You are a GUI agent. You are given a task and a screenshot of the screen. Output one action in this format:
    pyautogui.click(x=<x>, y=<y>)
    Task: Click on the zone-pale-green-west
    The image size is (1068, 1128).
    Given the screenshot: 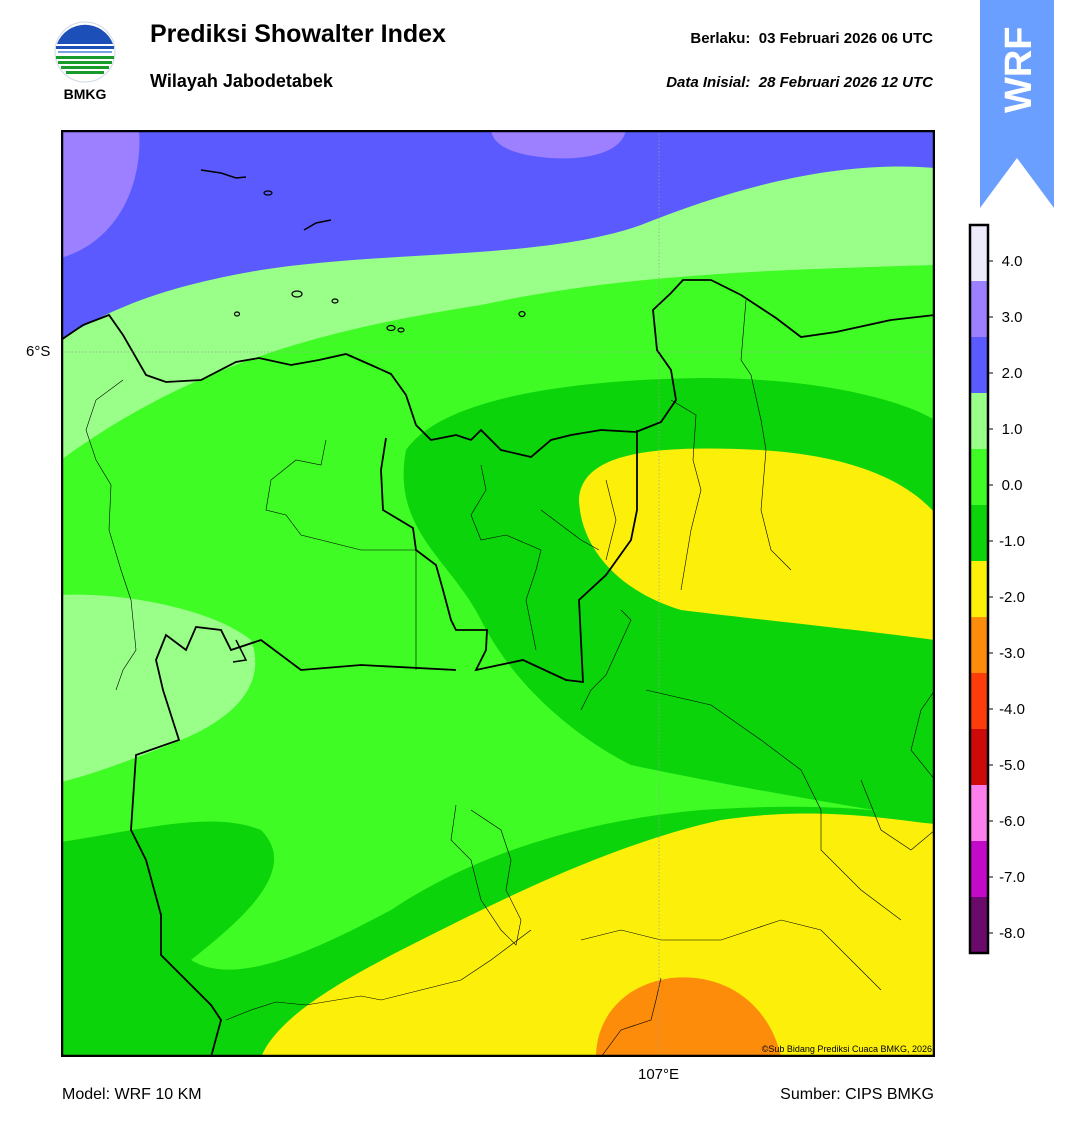 What is the action you would take?
    pyautogui.click(x=158, y=688)
    